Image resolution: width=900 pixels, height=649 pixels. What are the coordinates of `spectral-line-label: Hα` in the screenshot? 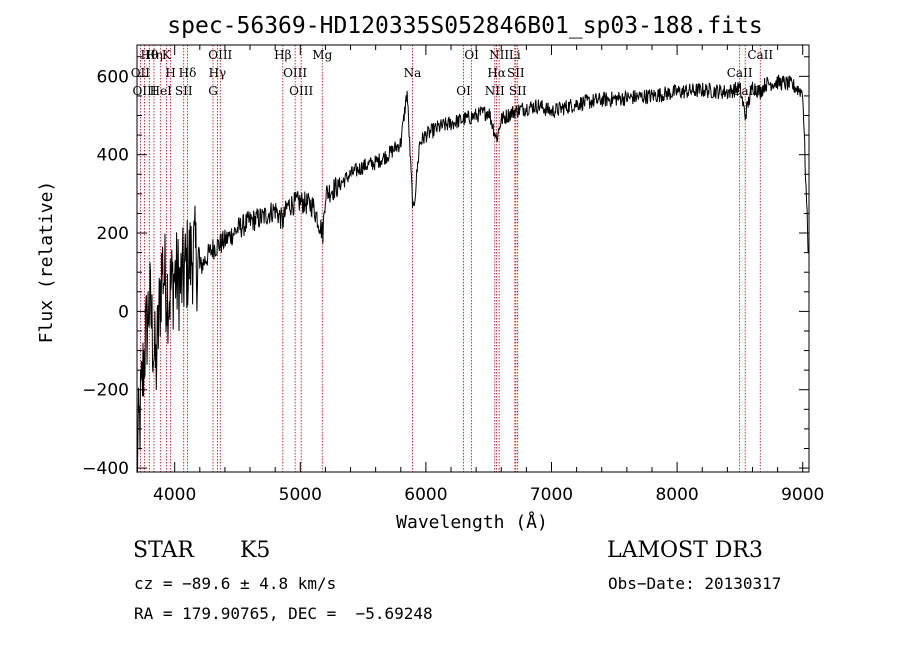 It's located at (496, 73).